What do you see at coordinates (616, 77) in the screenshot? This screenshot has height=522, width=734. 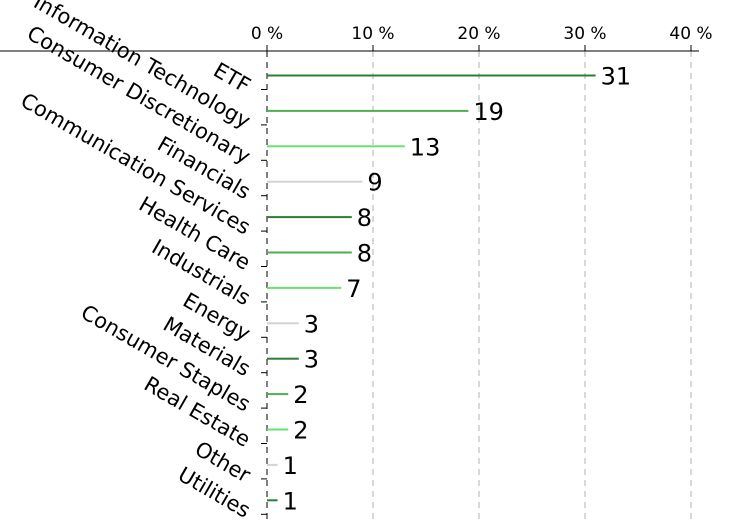 I see `data-label: 31` at bounding box center [616, 77].